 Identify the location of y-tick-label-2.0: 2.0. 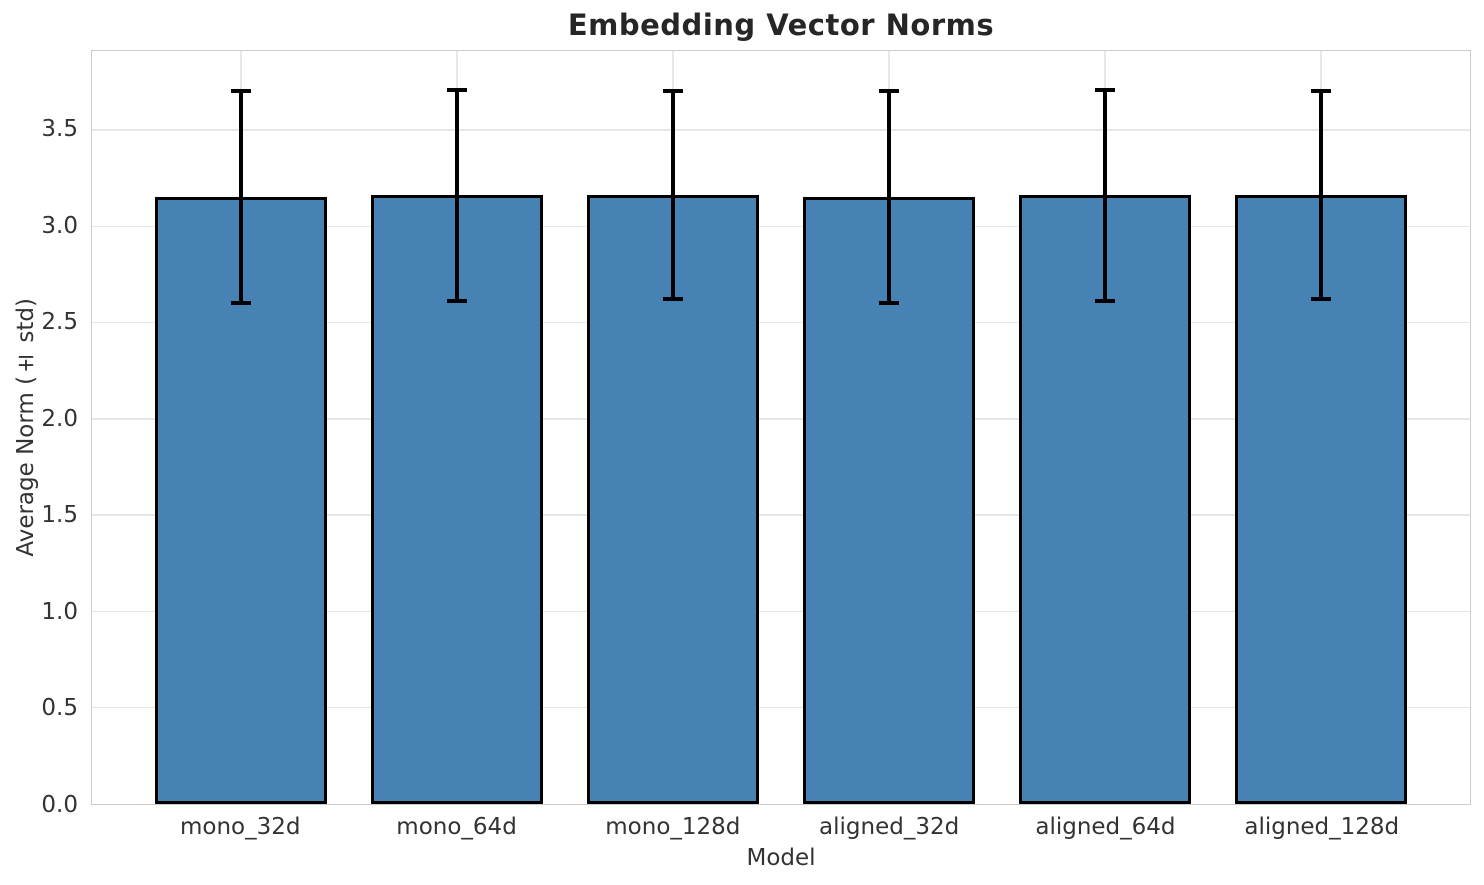
(59, 418).